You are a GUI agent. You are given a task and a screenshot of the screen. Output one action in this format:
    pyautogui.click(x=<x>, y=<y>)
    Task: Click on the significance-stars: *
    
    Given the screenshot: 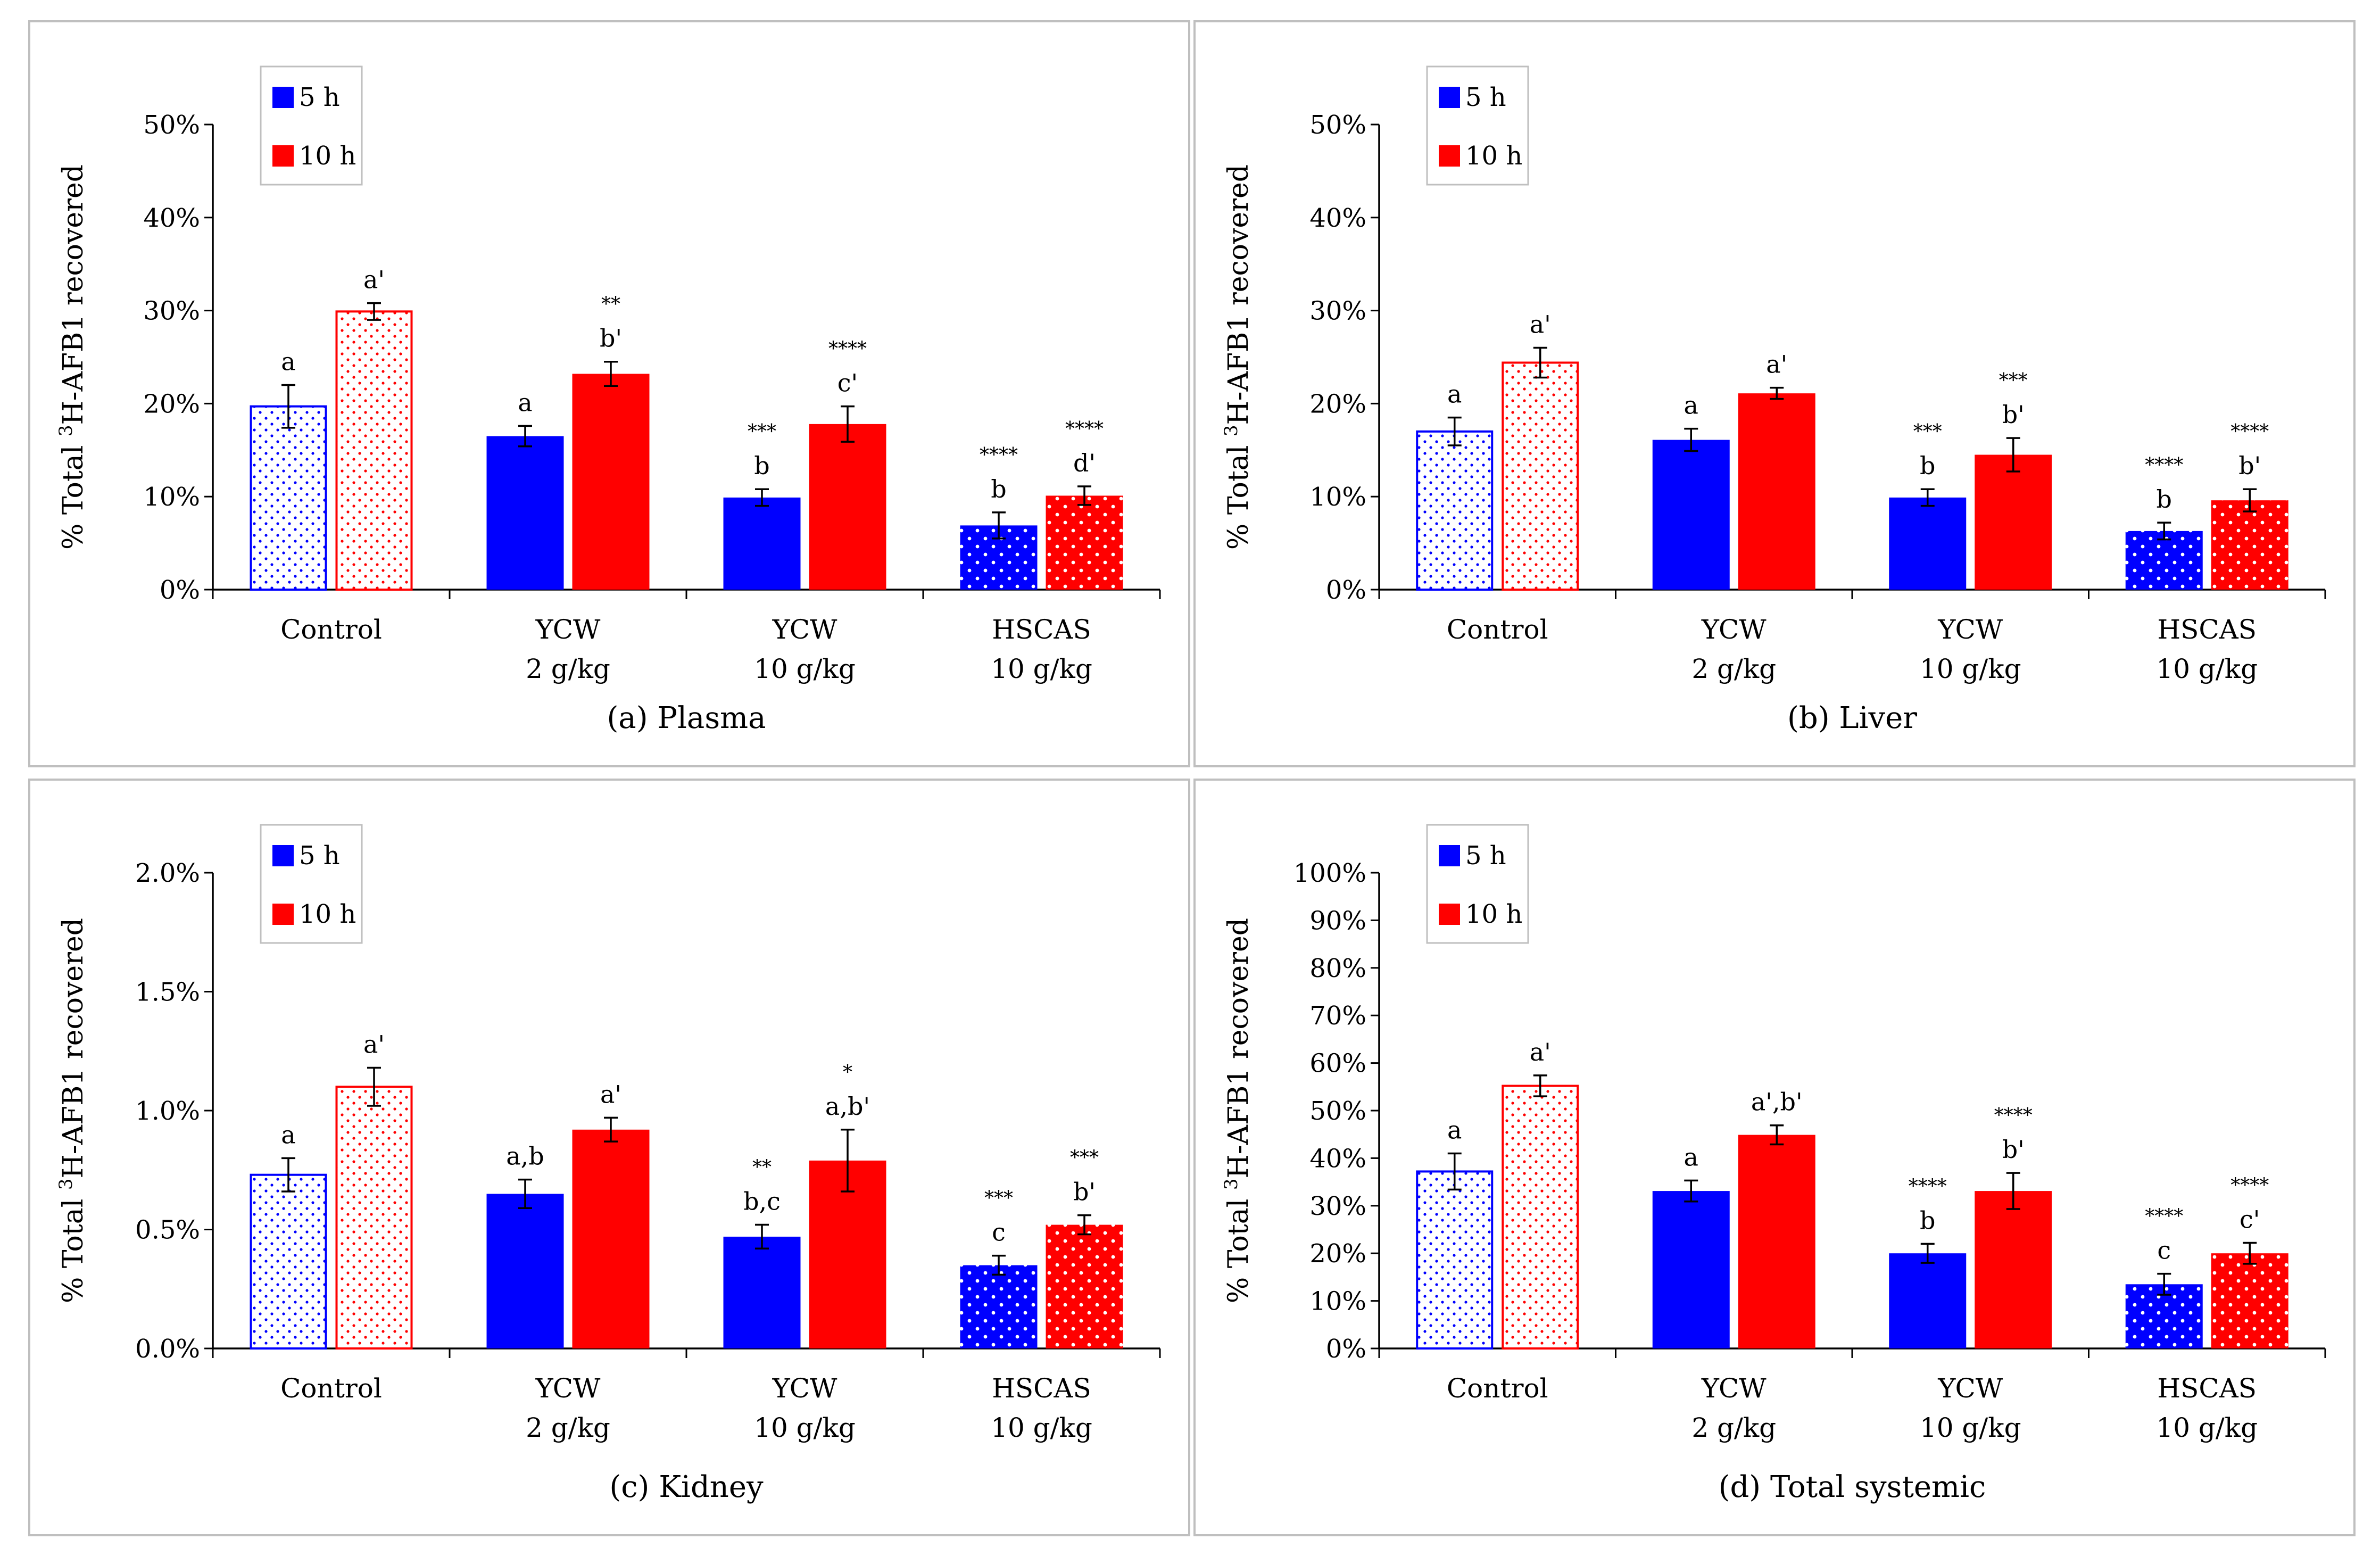 What is the action you would take?
    pyautogui.click(x=848, y=1072)
    